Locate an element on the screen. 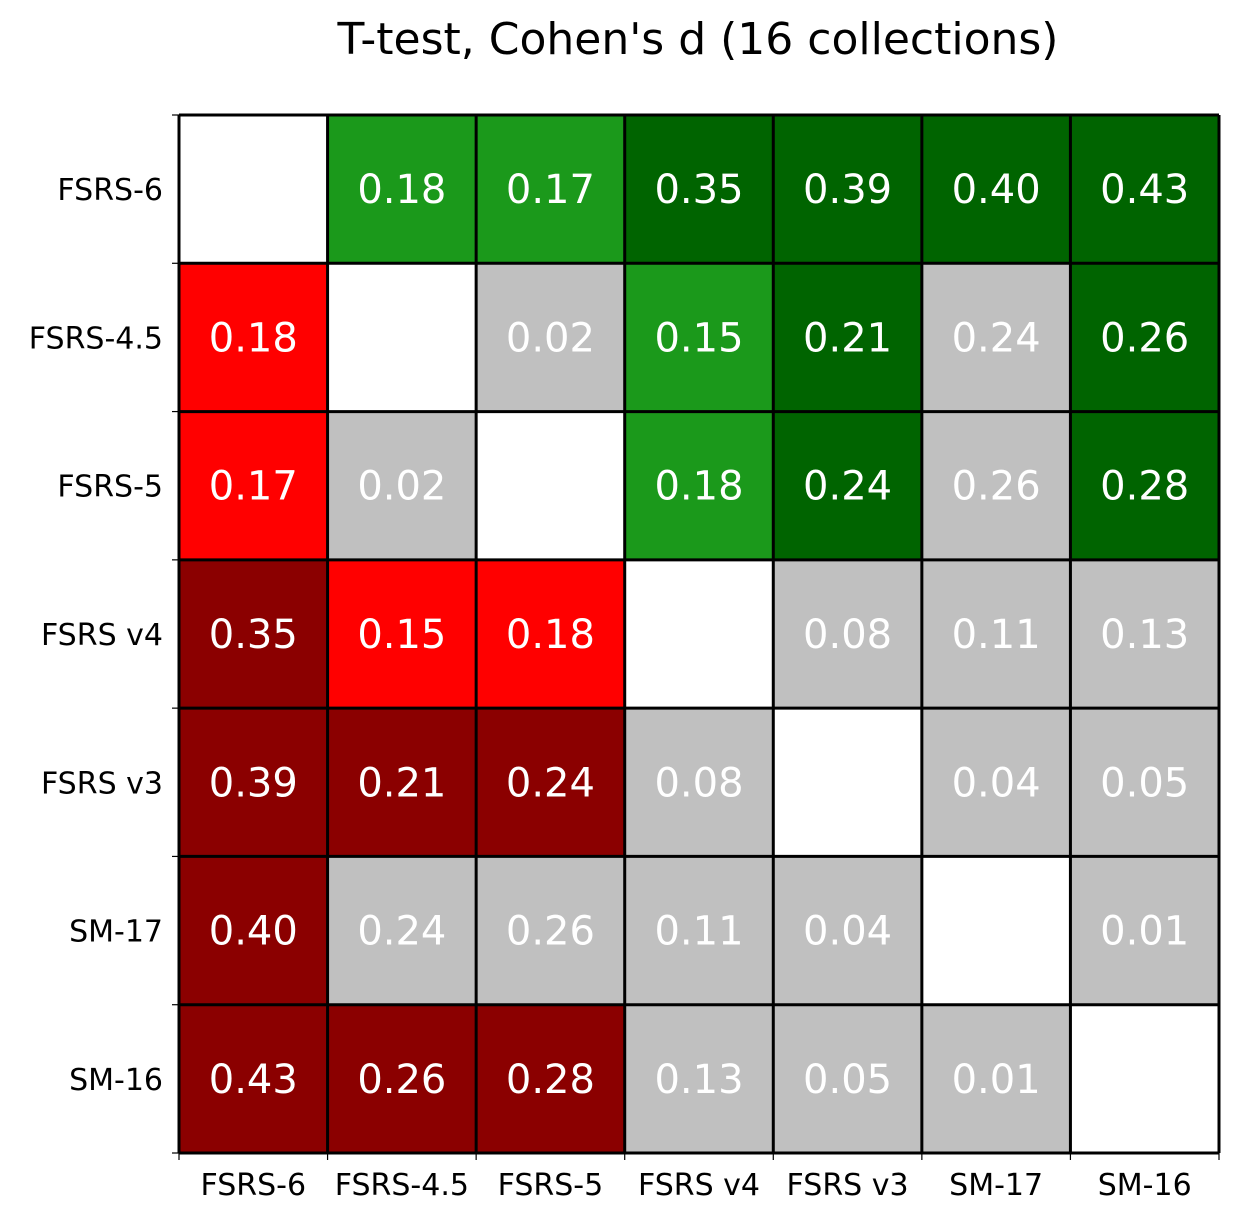  x-tick-label: FSRS-4.5 is located at coordinates (402, 1185).